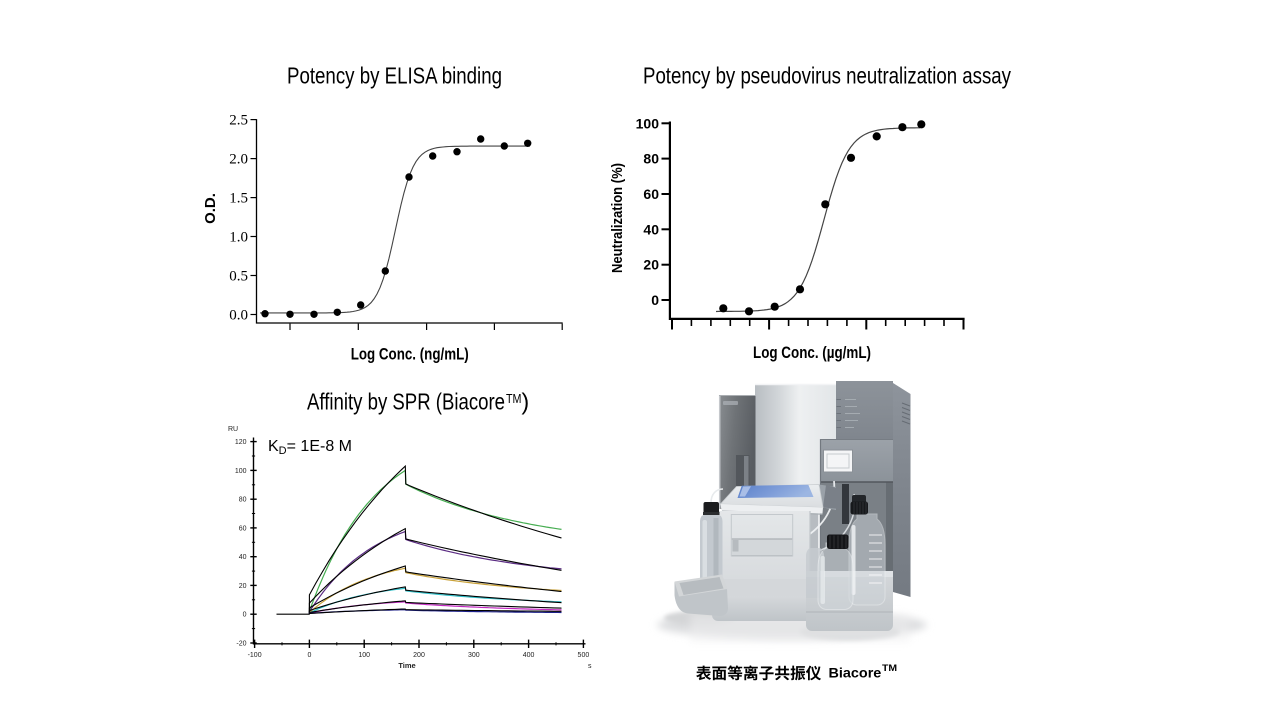 The width and height of the screenshot is (1280, 720). Describe the element at coordinates (406, 402) in the screenshot. I see `svg-text: Affinity by SPR (Biacore` at that location.